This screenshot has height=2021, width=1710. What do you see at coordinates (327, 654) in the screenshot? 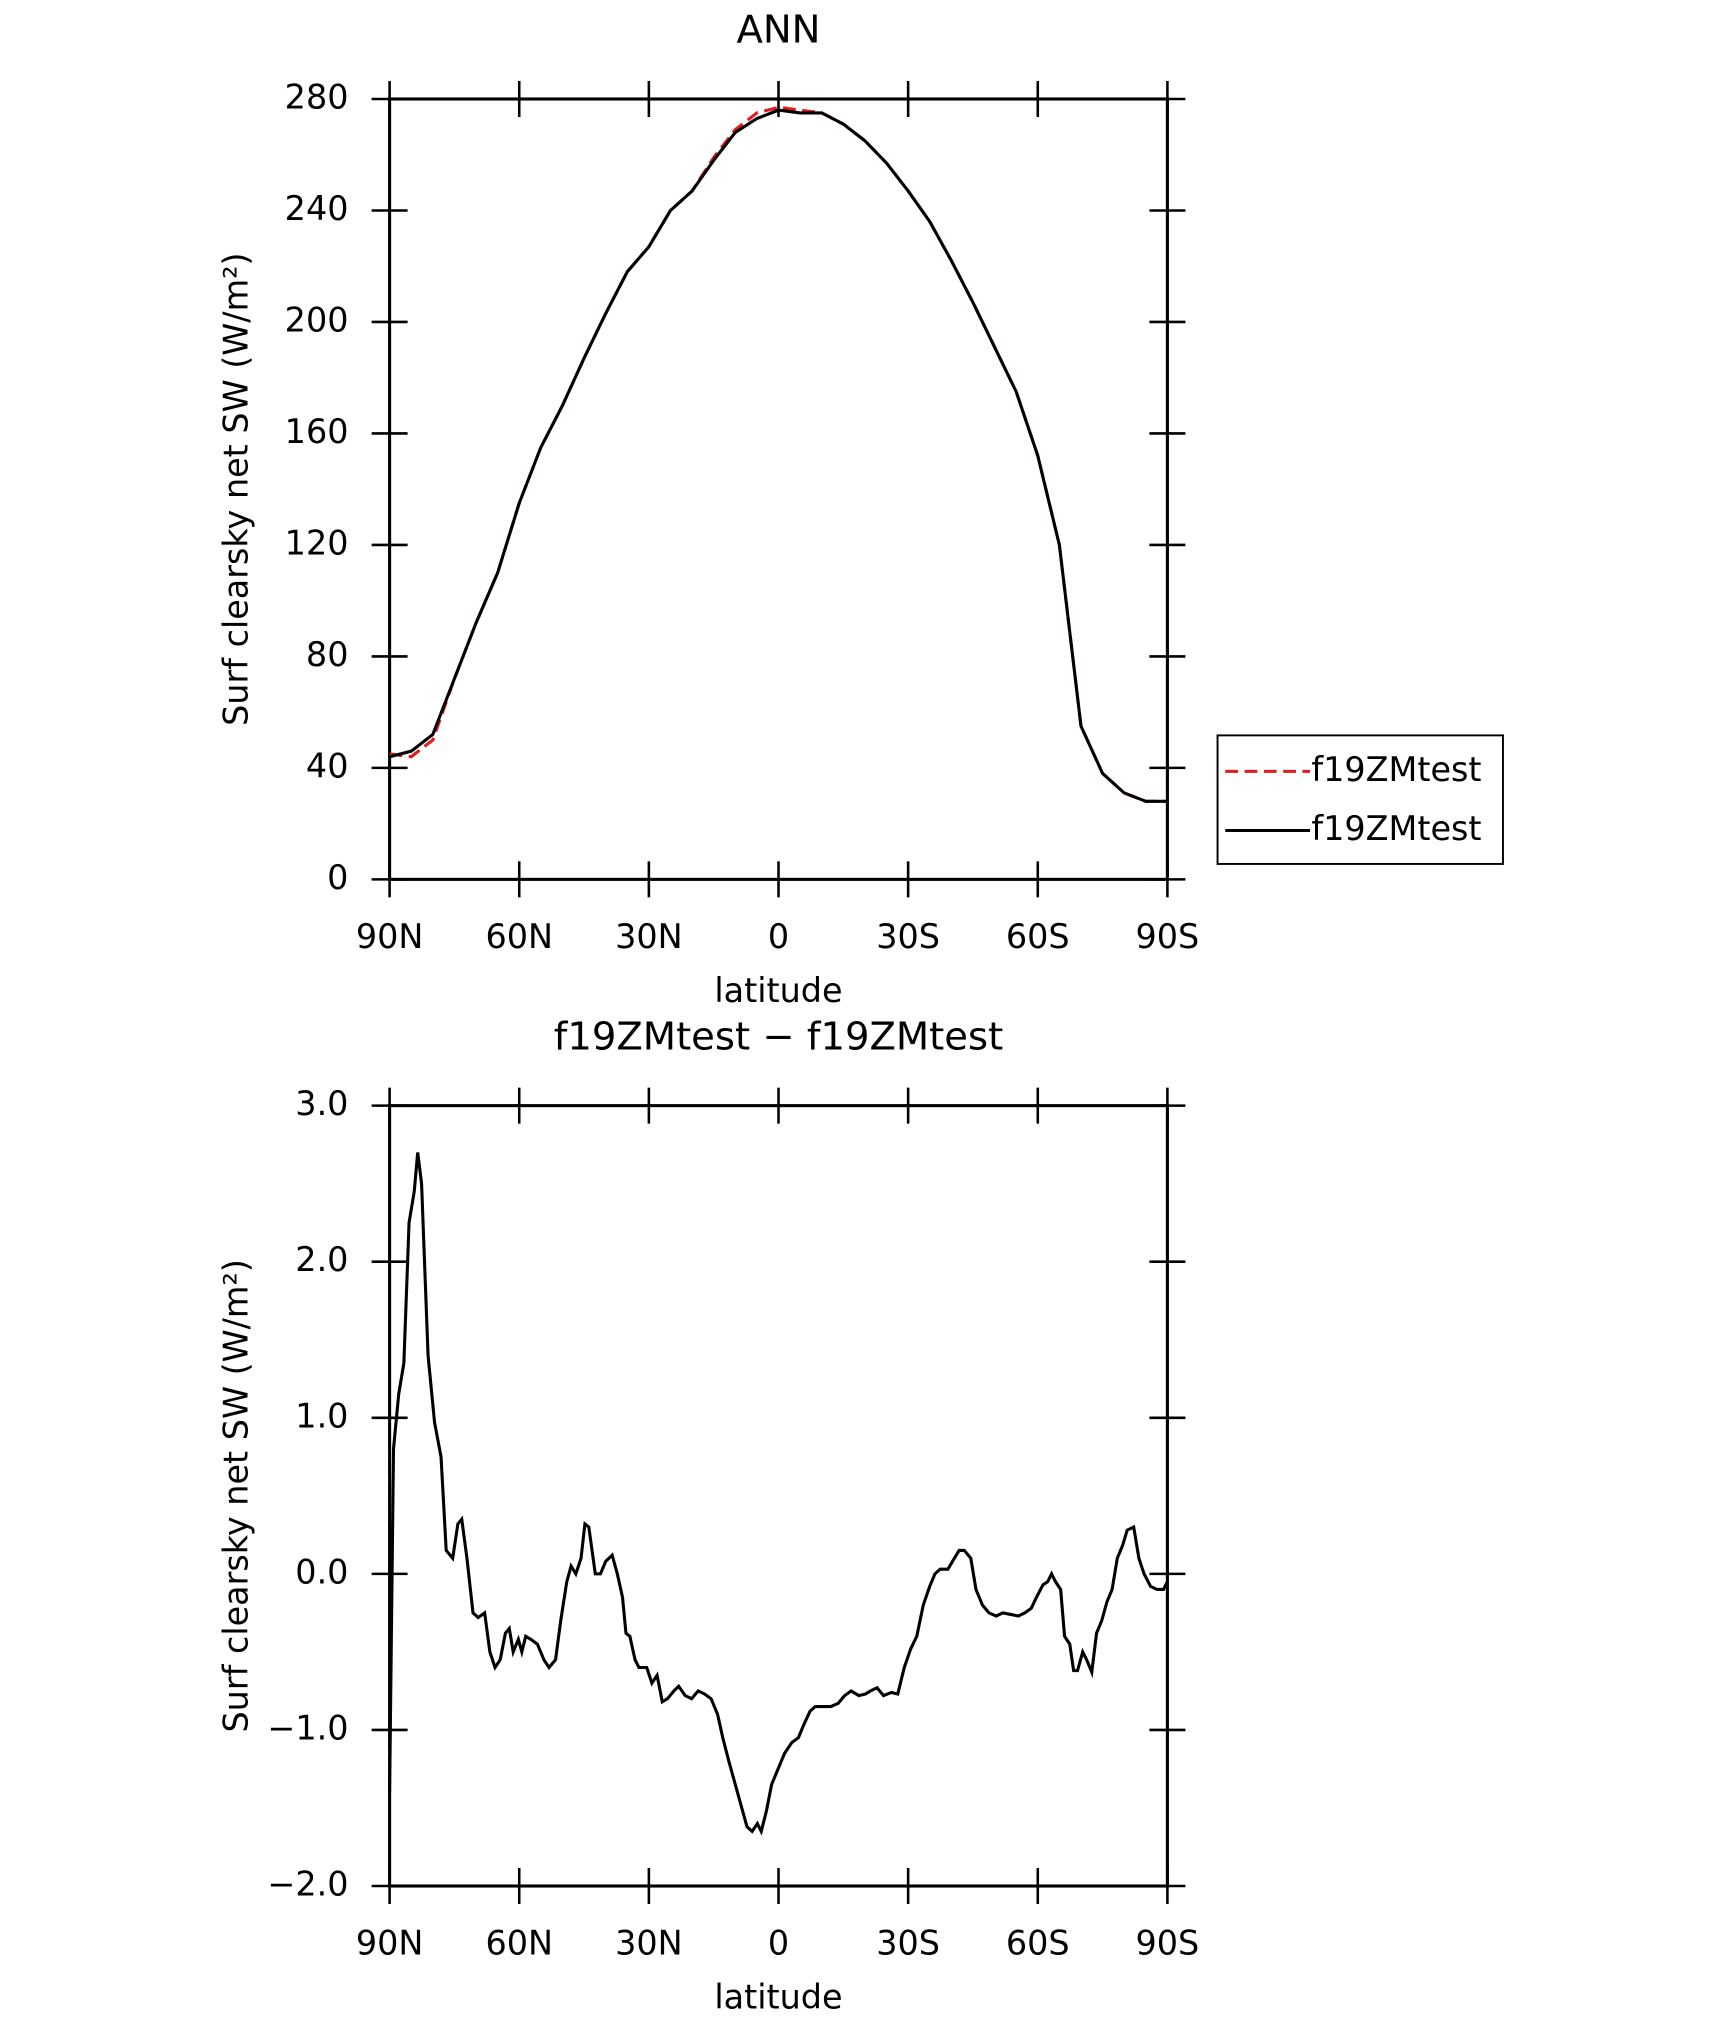
I see `y-tick-label: 80` at bounding box center [327, 654].